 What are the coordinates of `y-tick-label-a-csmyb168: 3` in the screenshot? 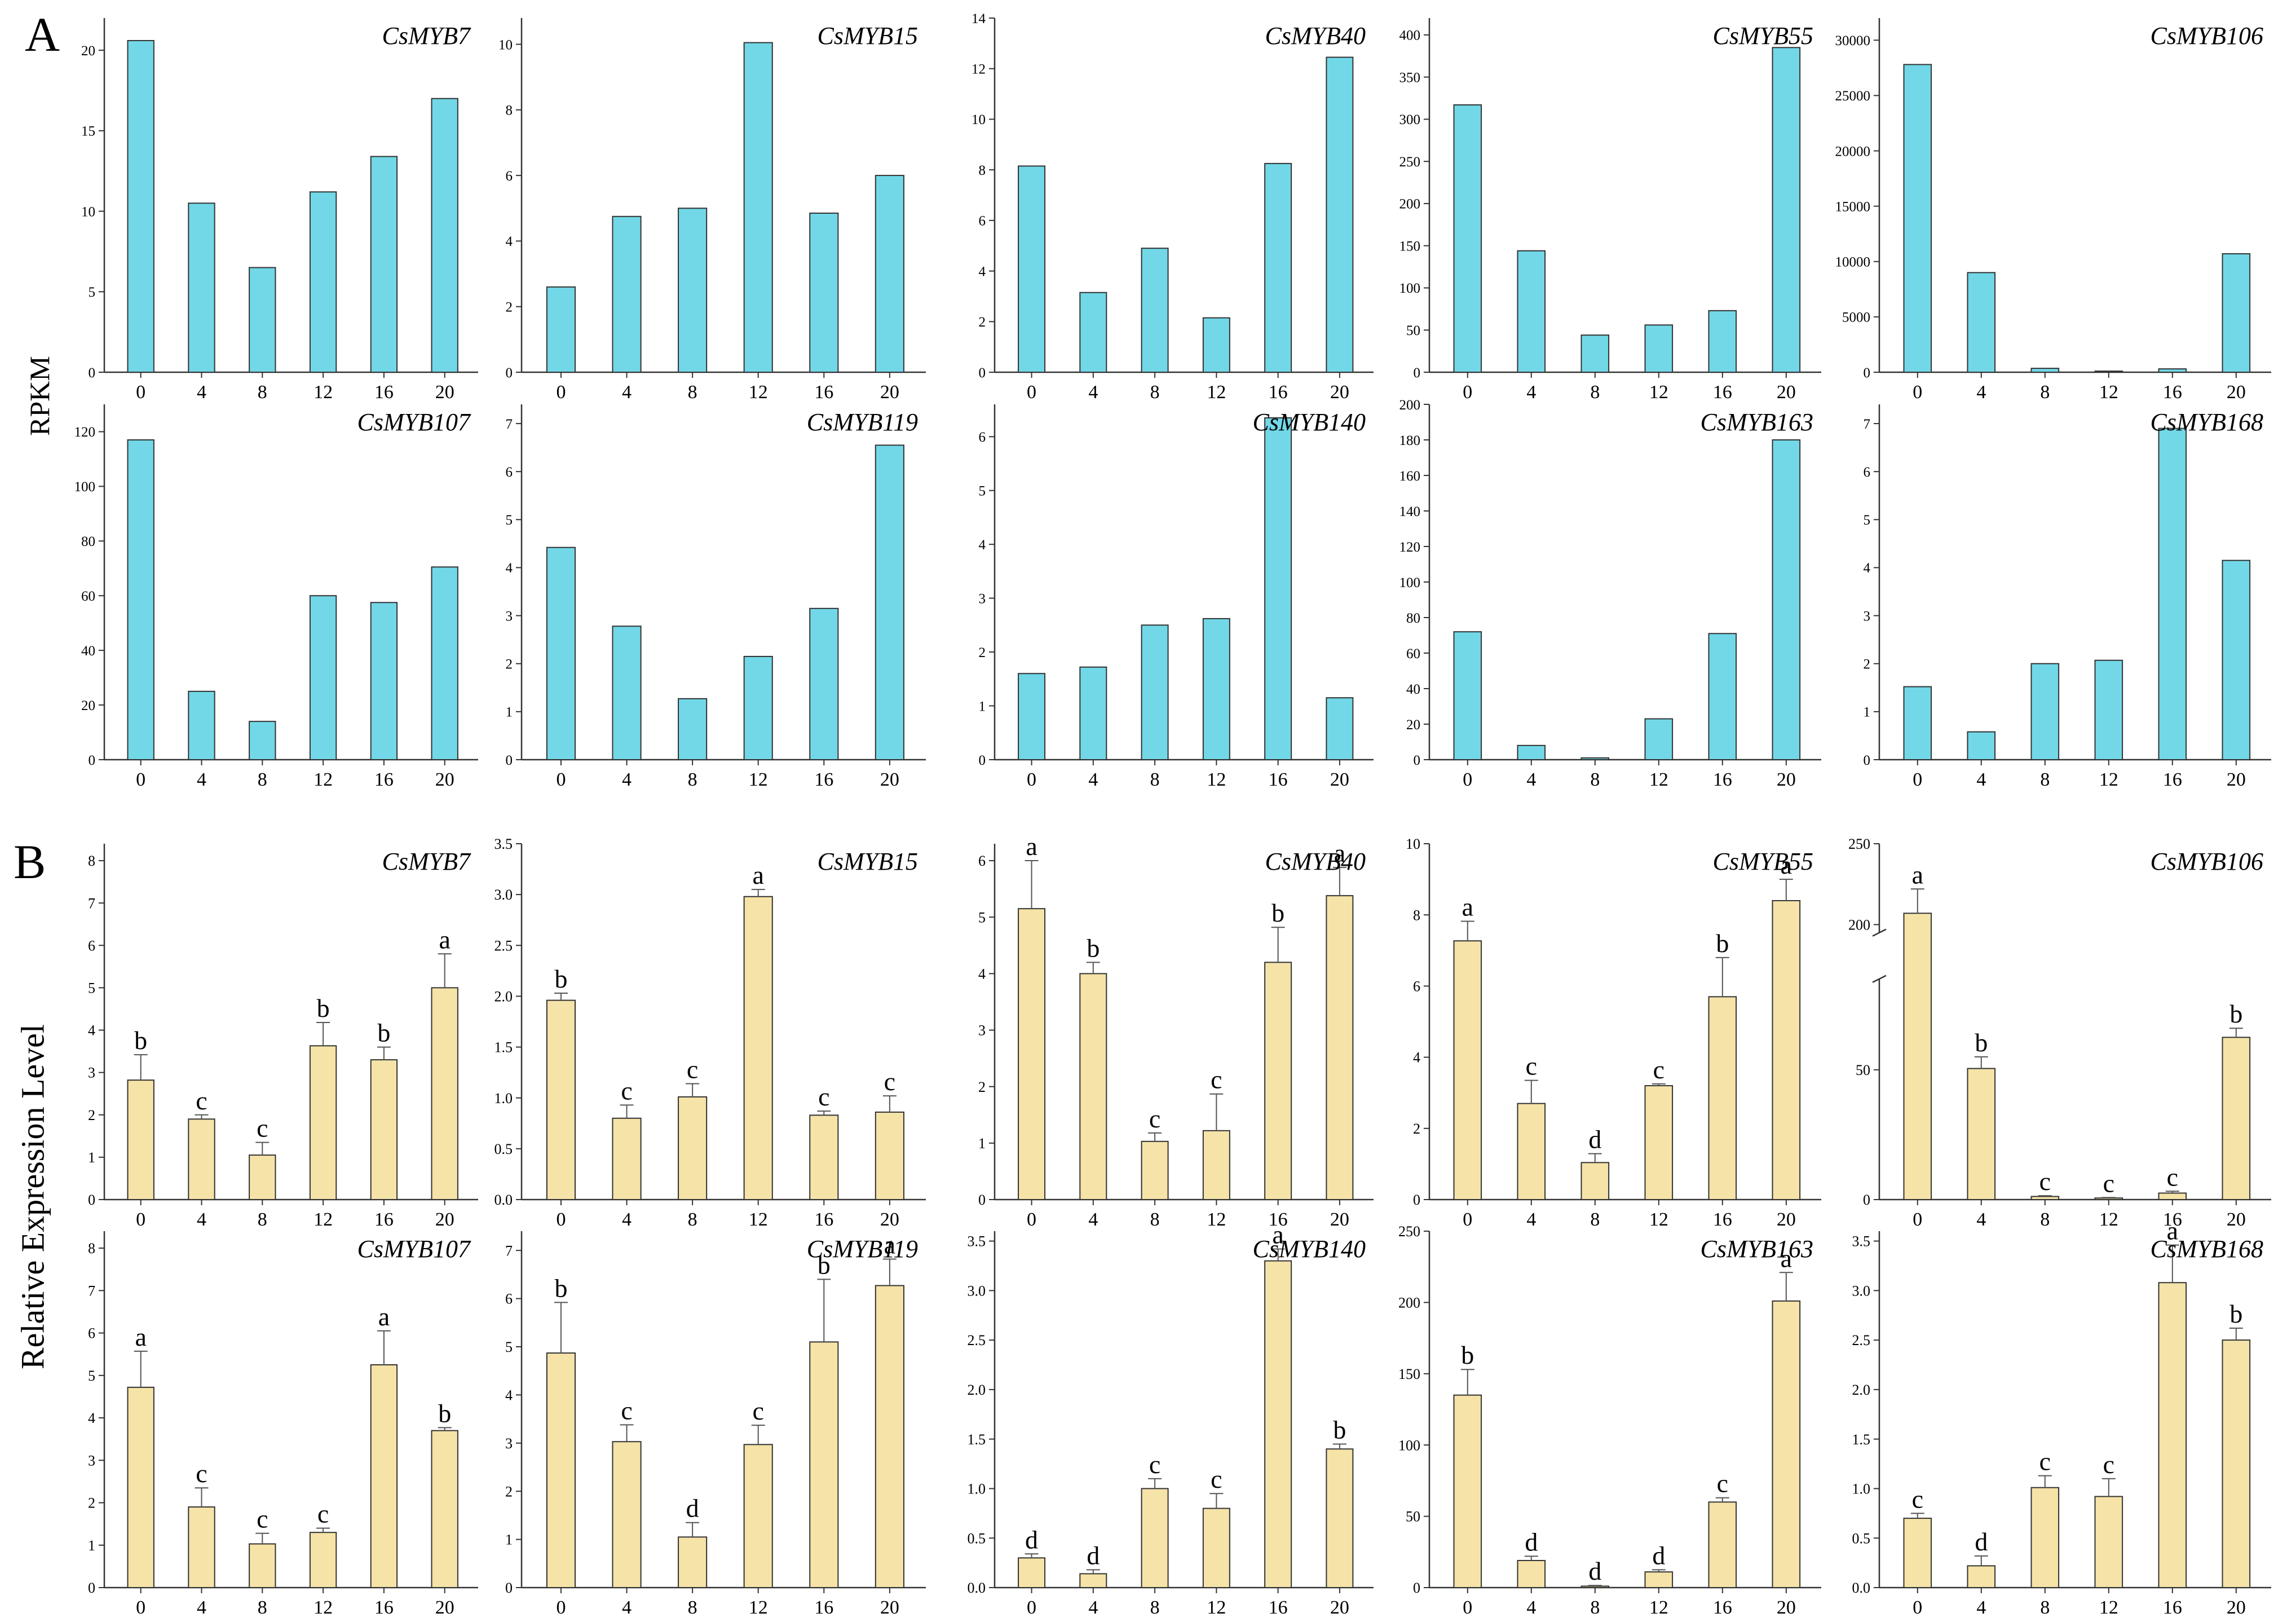 It's located at (1868, 616).